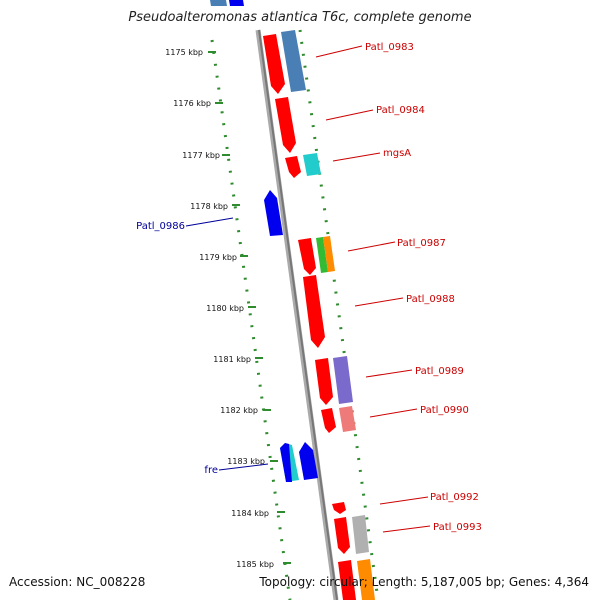  What do you see at coordinates (211, 470) in the screenshot?
I see `gene-label-fre: fre` at bounding box center [211, 470].